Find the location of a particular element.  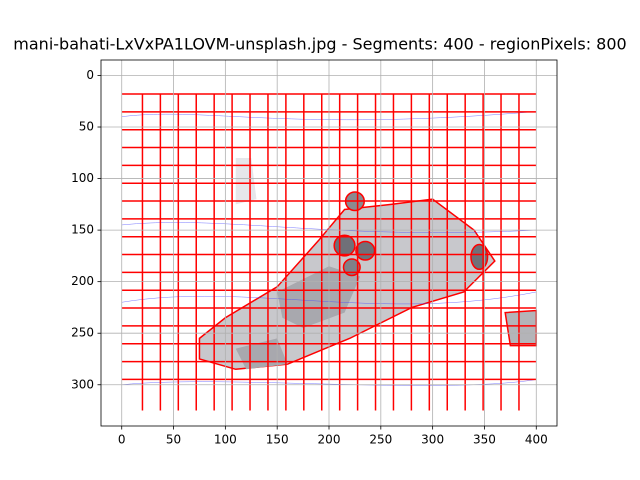

y-tick-label: 0 is located at coordinates (90, 75).